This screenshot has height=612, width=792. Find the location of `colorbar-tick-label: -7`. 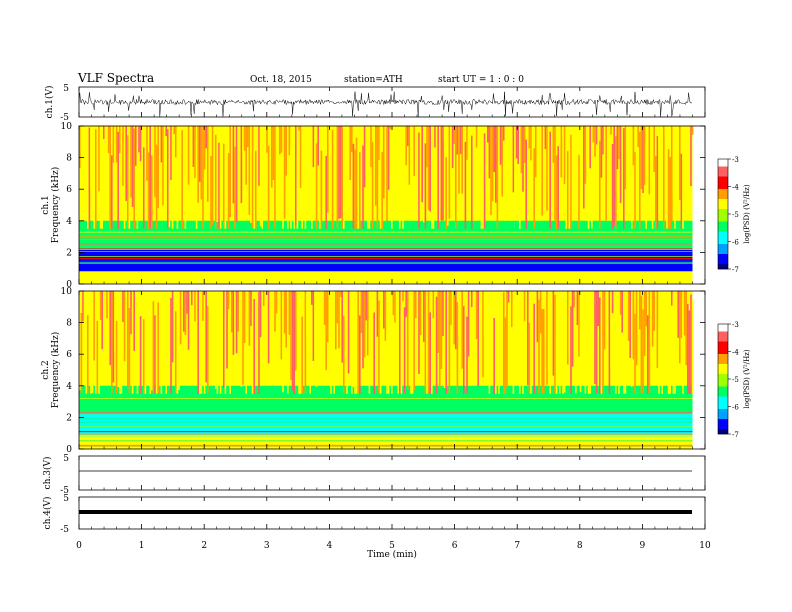

colorbar-tick-label: -7 is located at coordinates (735, 270).